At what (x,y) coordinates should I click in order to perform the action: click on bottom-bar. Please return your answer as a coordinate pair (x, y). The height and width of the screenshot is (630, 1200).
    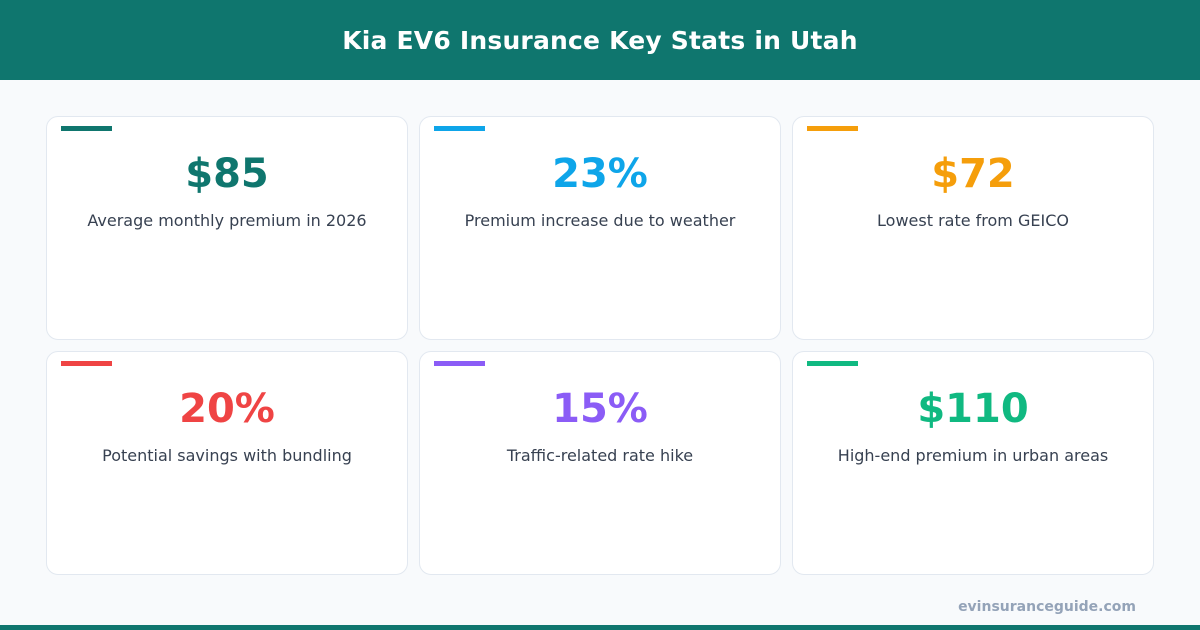
    Looking at the image, I should click on (600, 627).